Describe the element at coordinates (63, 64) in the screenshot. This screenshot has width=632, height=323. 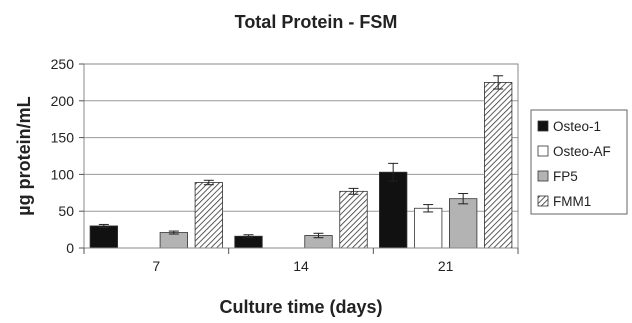
I see `y-tick-label-5: 250` at that location.